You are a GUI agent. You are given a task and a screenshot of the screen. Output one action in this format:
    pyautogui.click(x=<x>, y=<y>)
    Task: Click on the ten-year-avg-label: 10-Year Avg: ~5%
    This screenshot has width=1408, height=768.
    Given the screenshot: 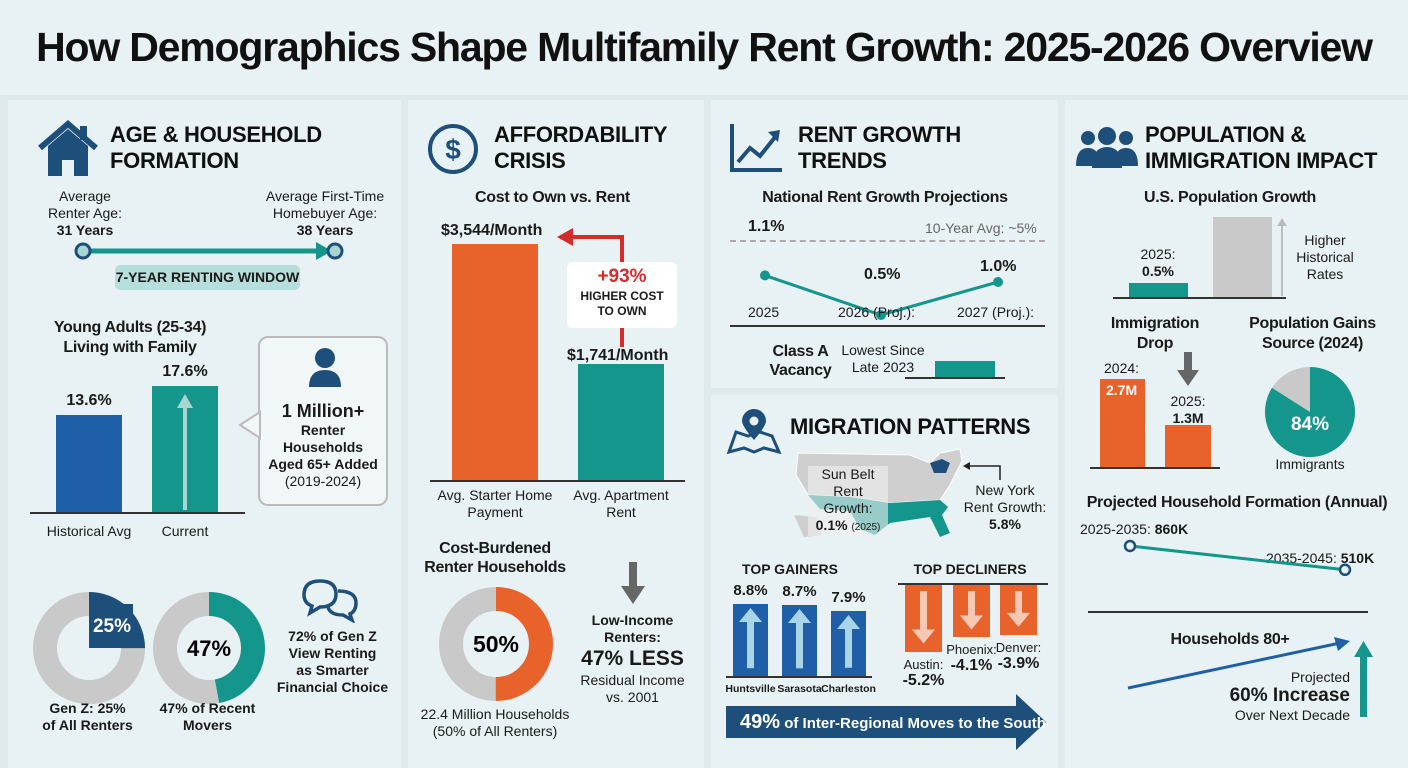 What is the action you would take?
    pyautogui.click(x=981, y=228)
    